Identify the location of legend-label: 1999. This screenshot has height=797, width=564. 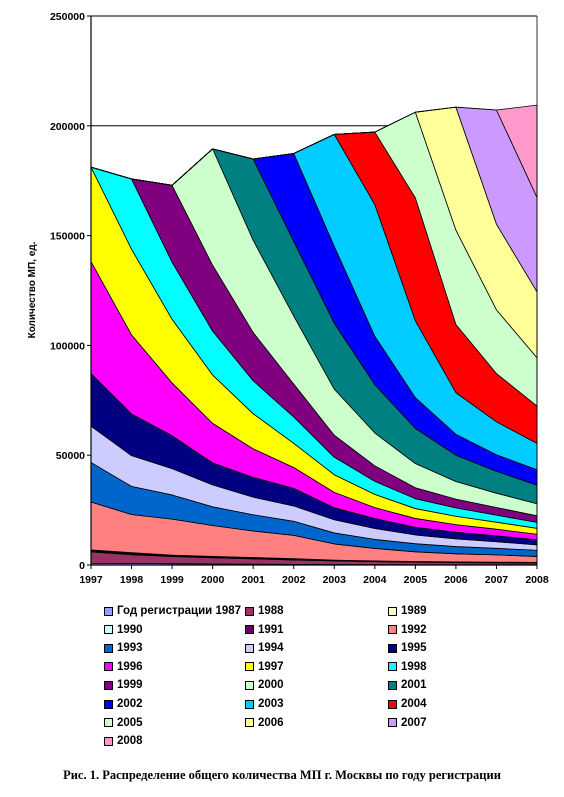
(130, 685).